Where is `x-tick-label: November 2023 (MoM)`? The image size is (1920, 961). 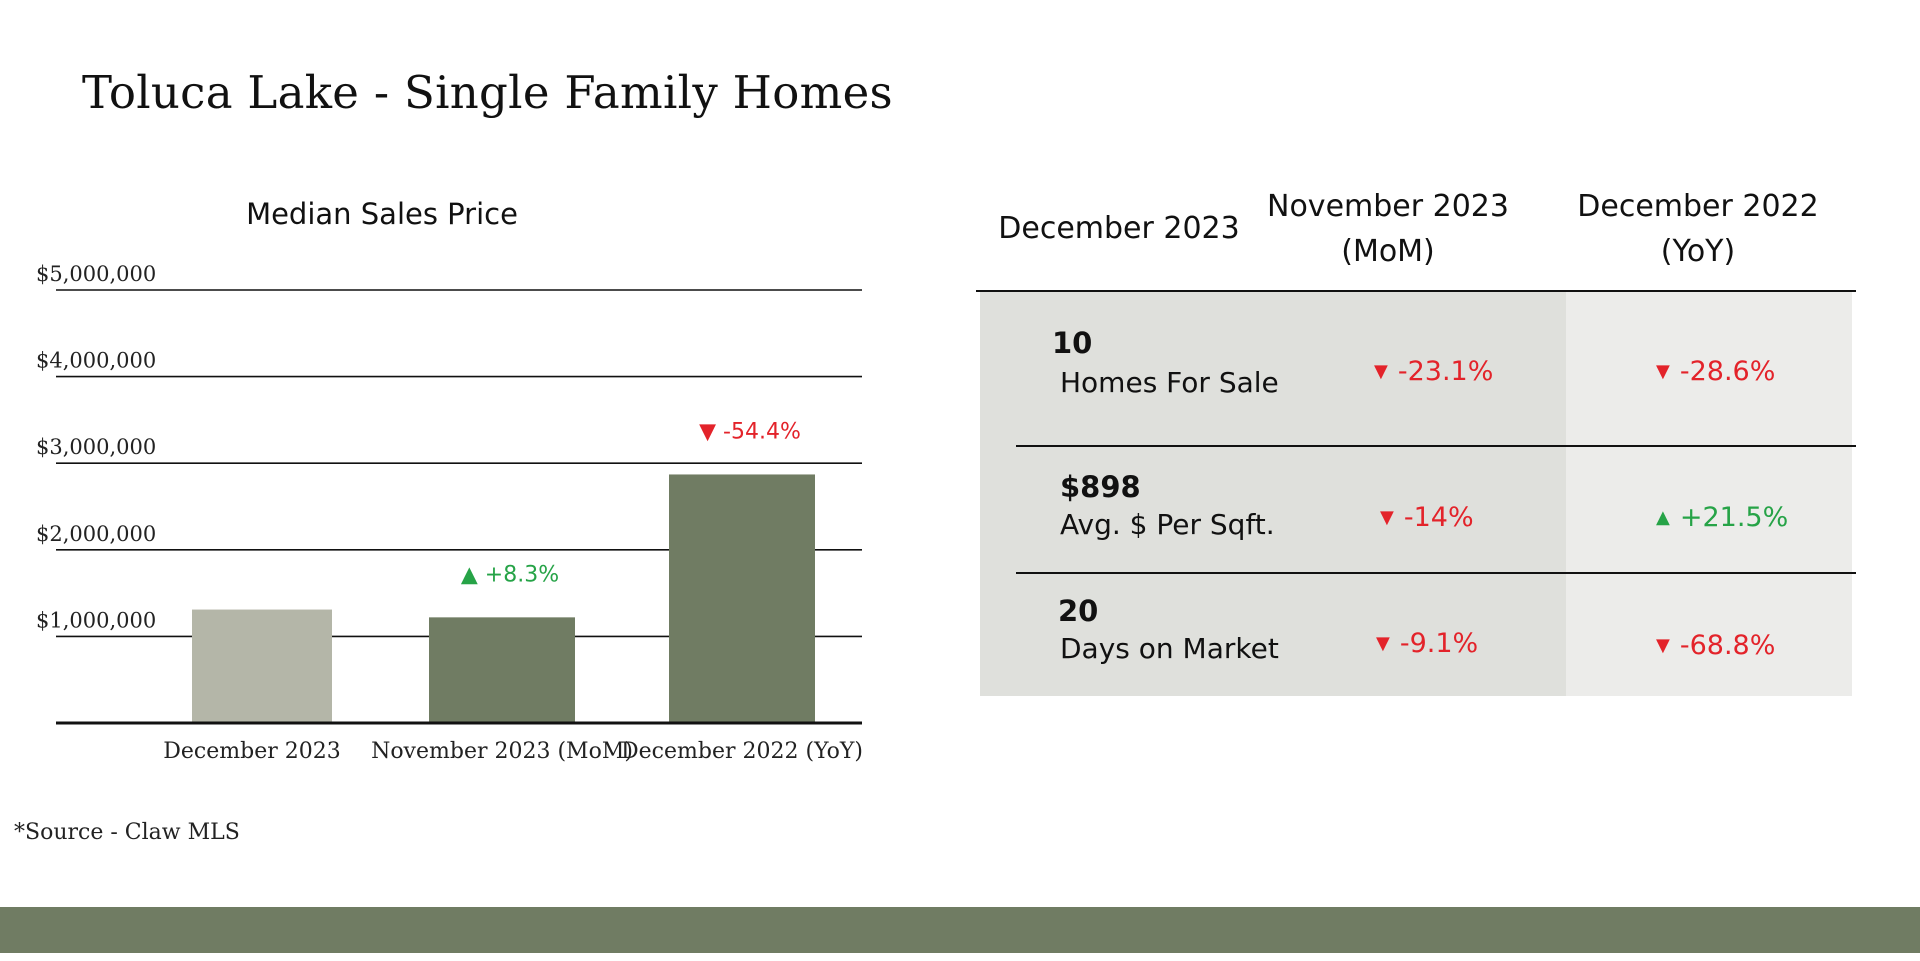 x-tick-label: November 2023 (MoM) is located at coordinates (502, 751).